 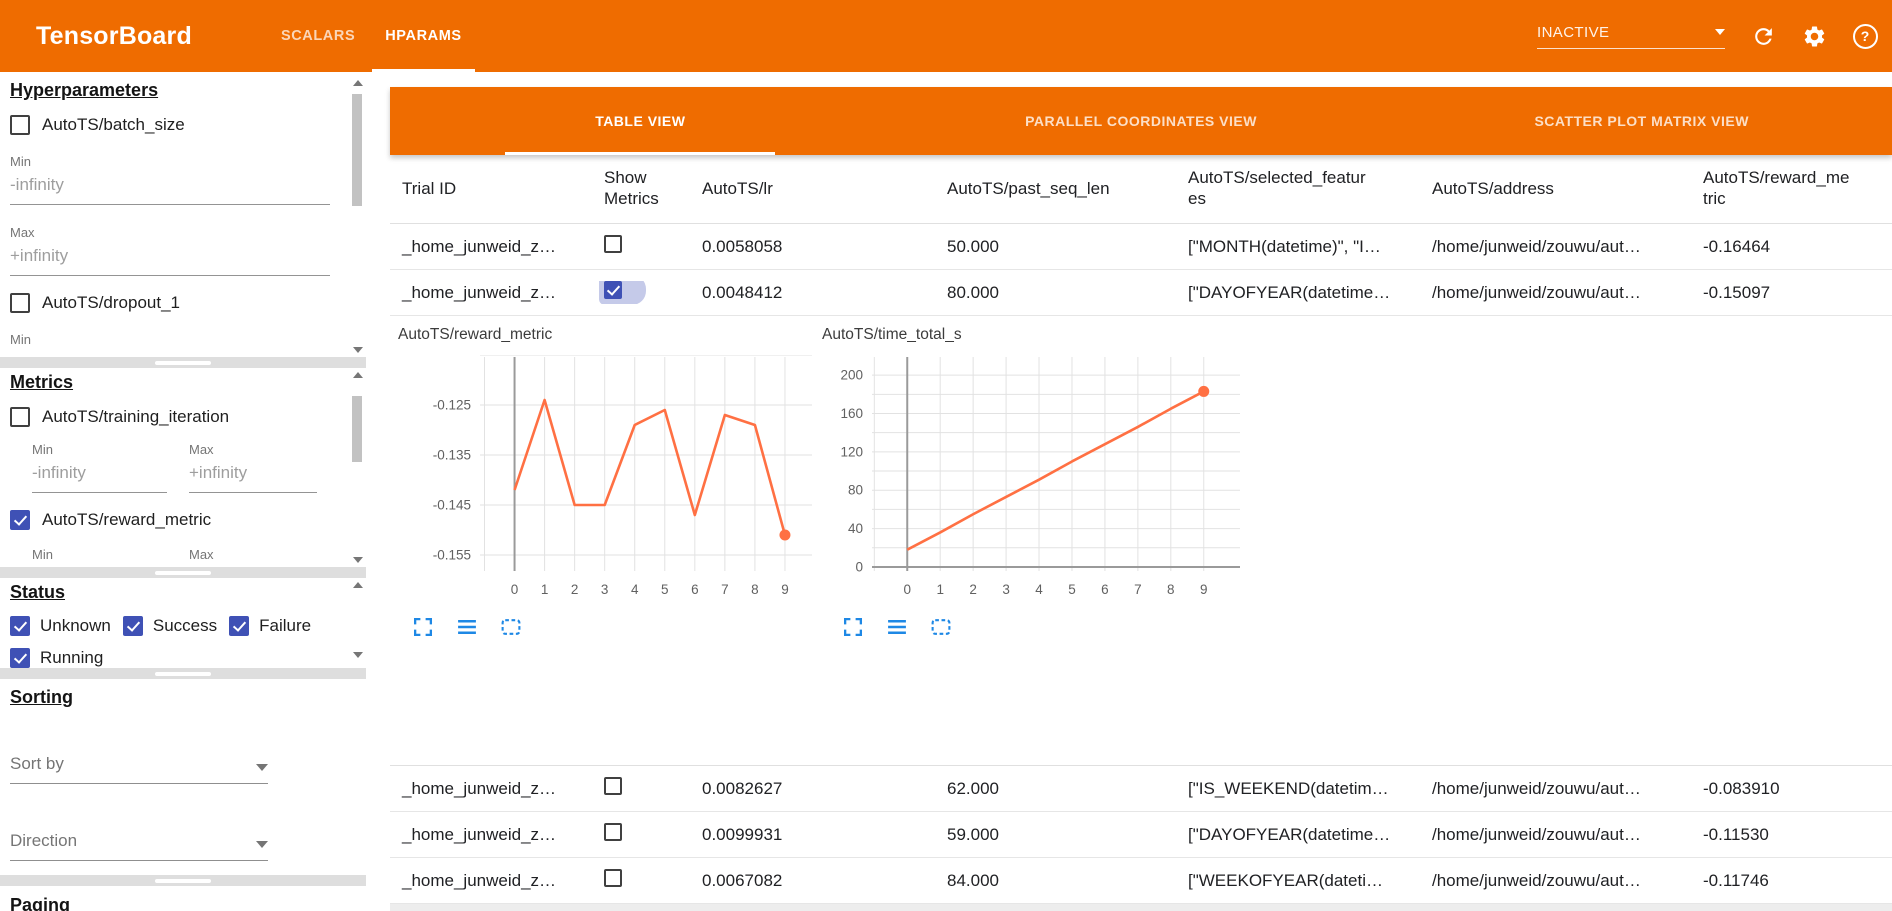 I want to click on refresh-button, so click(x=1763, y=36).